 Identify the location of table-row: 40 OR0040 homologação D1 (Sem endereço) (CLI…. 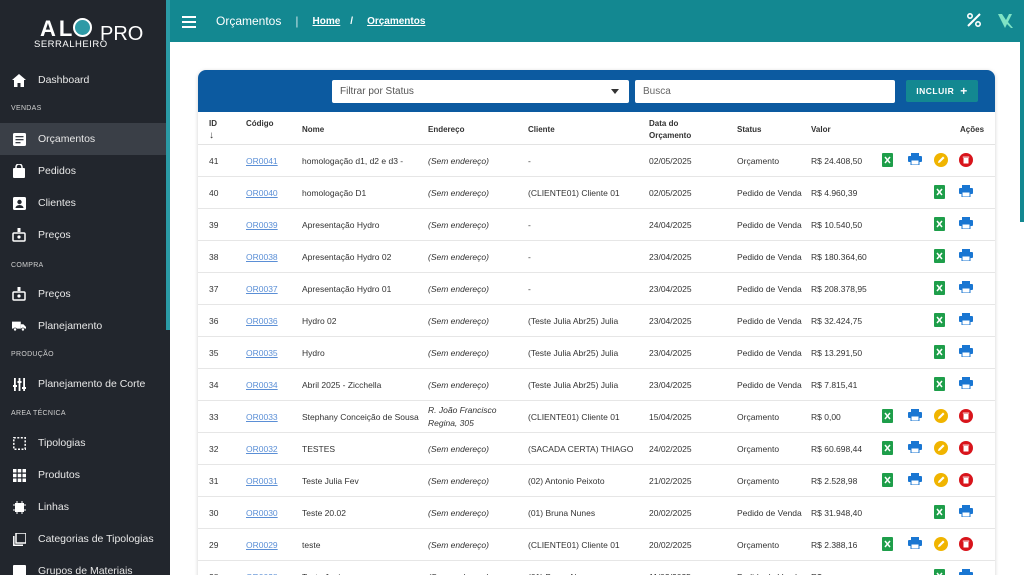
(596, 193).